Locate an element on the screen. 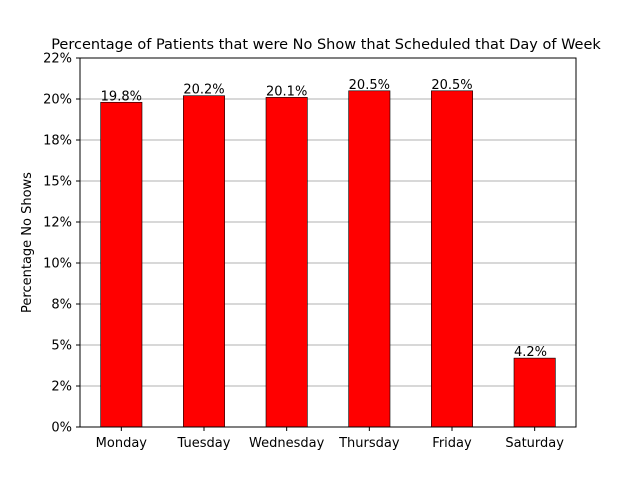 This screenshot has width=640, height=480. bar-label-friday: 20.5% is located at coordinates (451, 85).